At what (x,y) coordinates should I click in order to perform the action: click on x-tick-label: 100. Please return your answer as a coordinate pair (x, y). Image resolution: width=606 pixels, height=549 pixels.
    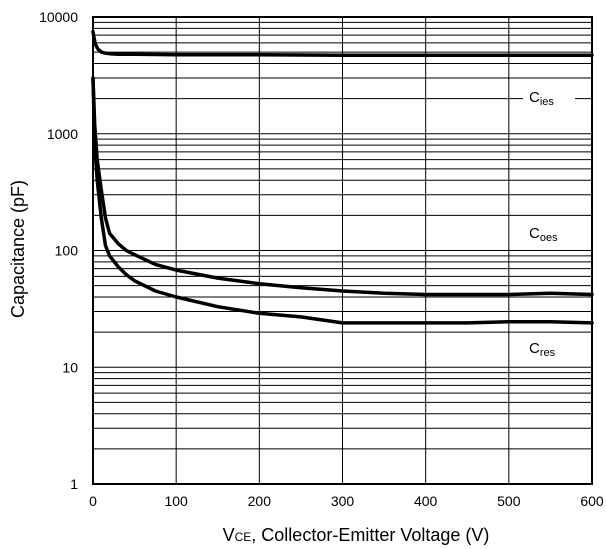
    Looking at the image, I should click on (176, 501).